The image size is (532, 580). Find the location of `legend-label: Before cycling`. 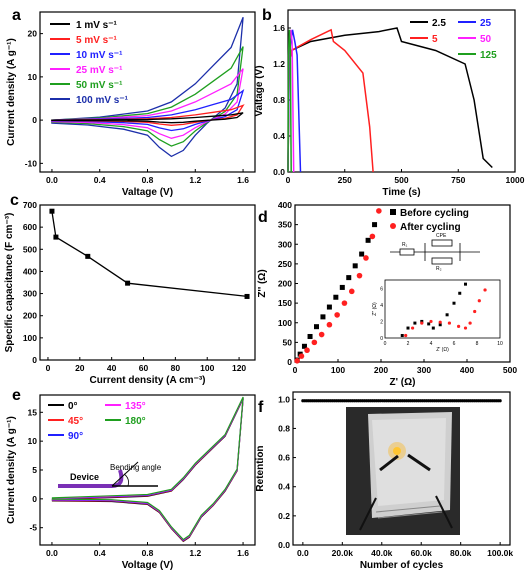

legend-label: Before cycling is located at coordinates (434, 213).